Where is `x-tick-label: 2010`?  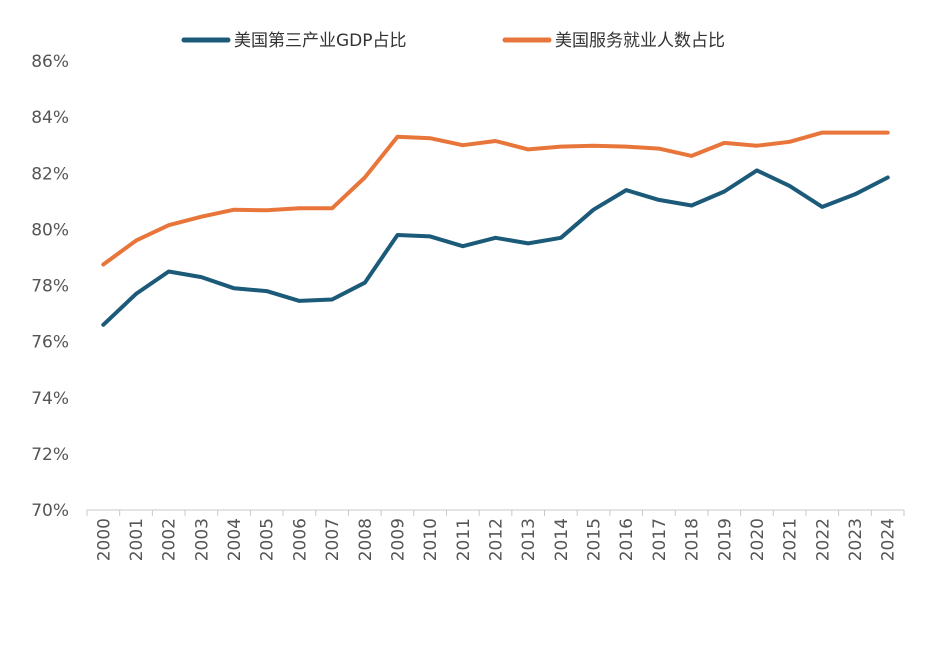 x-tick-label: 2010 is located at coordinates (431, 539).